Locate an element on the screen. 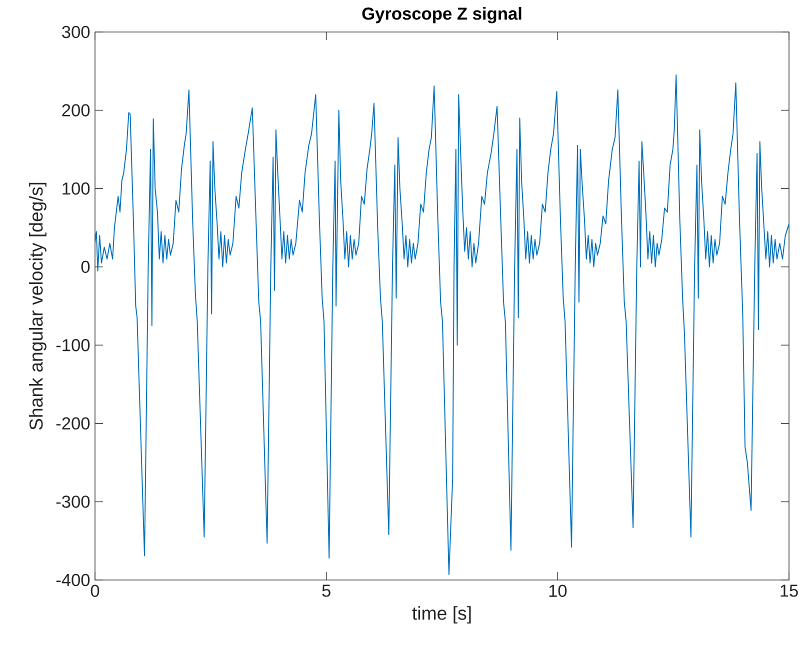 The image size is (803, 654). x-tick-label: 15 is located at coordinates (789, 590).